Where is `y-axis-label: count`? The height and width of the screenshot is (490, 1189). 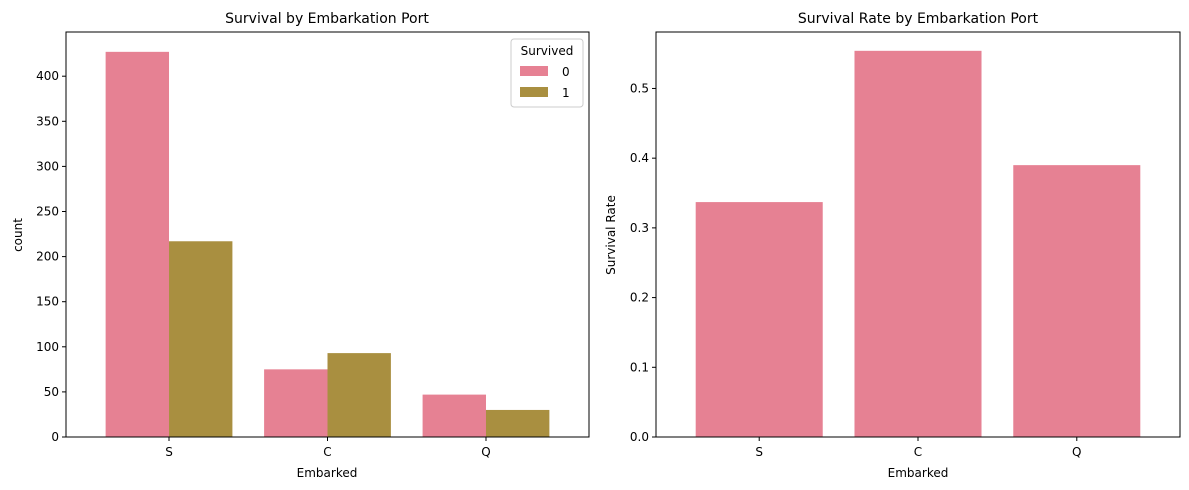
y-axis-label: count is located at coordinates (18, 235).